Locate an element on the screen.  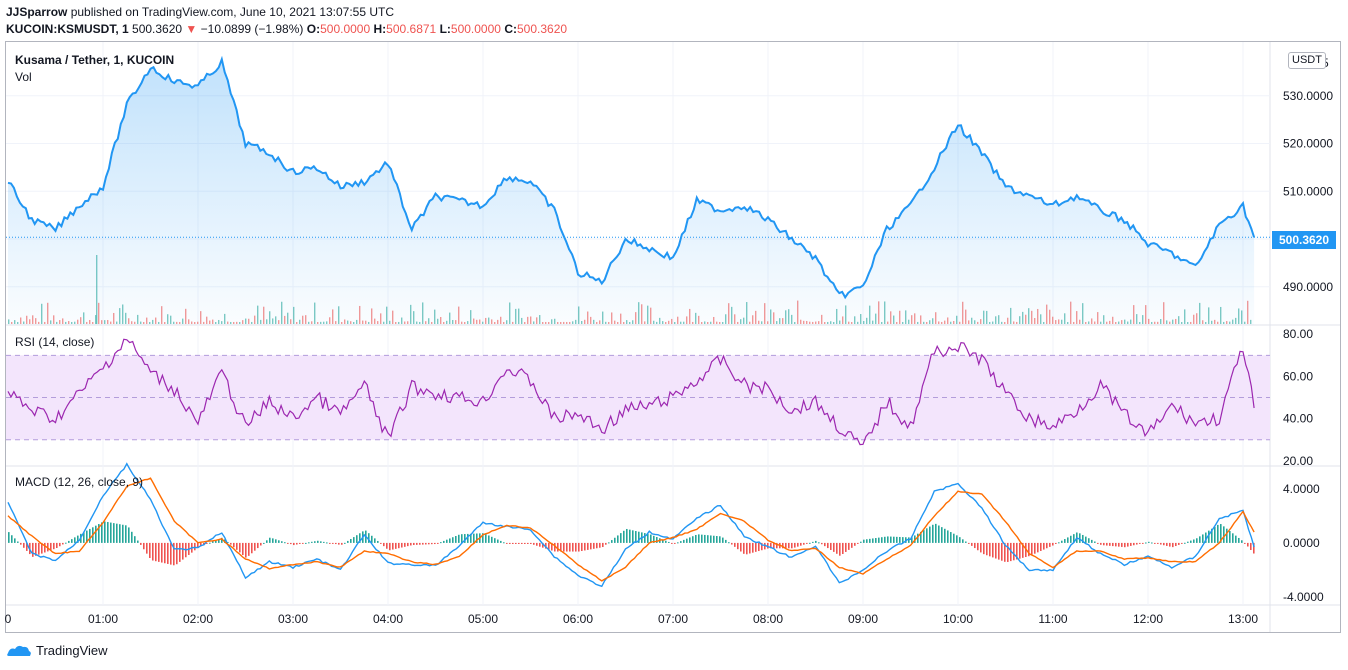
footer-brand: TradingView is located at coordinates (57, 650).